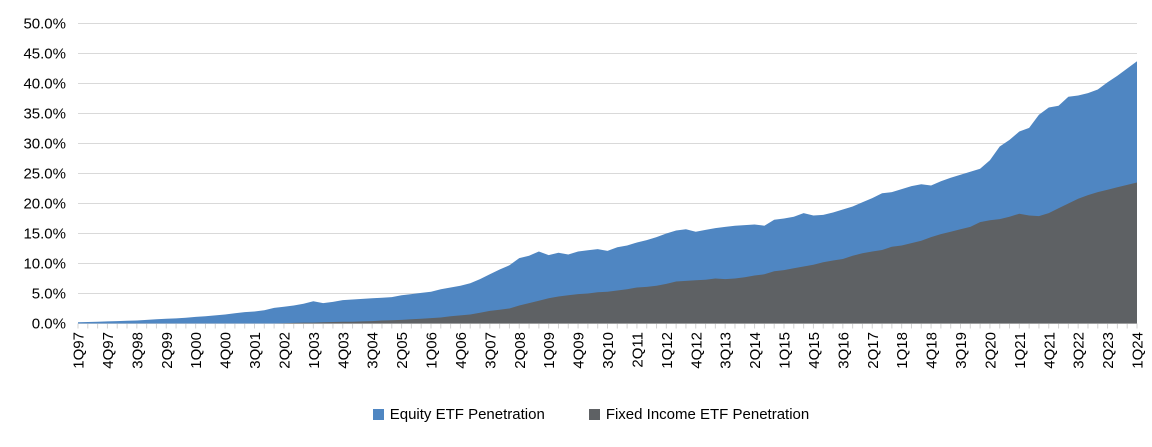 Image resolution: width=1152 pixels, height=447 pixels. Describe the element at coordinates (44, 84) in the screenshot. I see `y-axis-label: 40.0%` at that location.